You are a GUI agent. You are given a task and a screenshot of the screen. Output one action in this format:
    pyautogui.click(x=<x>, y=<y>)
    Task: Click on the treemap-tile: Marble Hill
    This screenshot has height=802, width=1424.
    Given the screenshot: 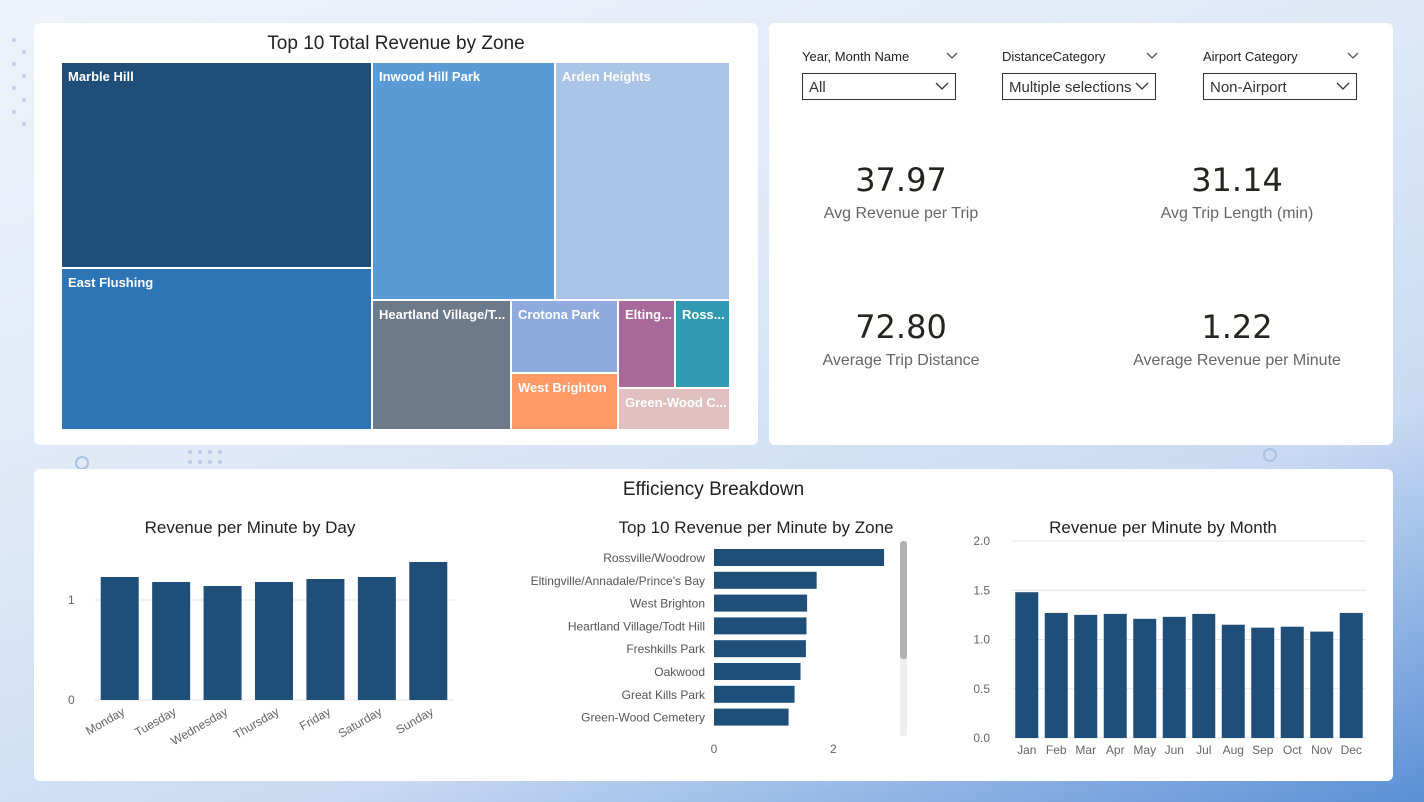 What is the action you would take?
    pyautogui.click(x=216, y=165)
    